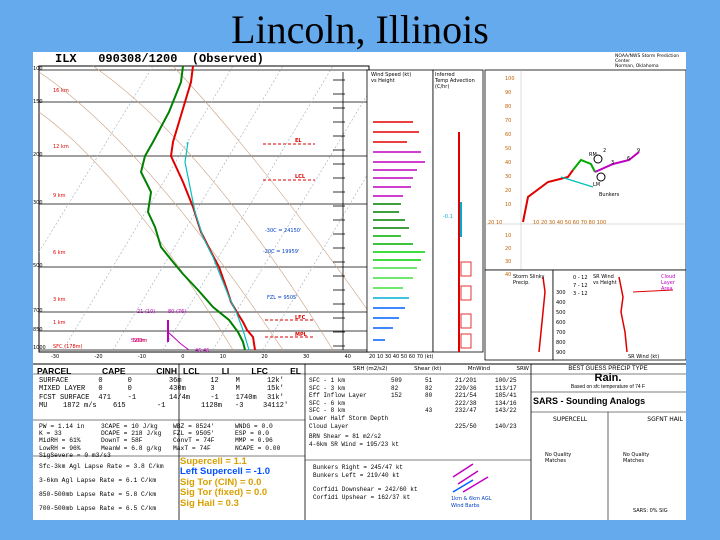  What do you see at coordinates (217, 246) in the screenshot?
I see `wetbulb-trace` at bounding box center [217, 246].